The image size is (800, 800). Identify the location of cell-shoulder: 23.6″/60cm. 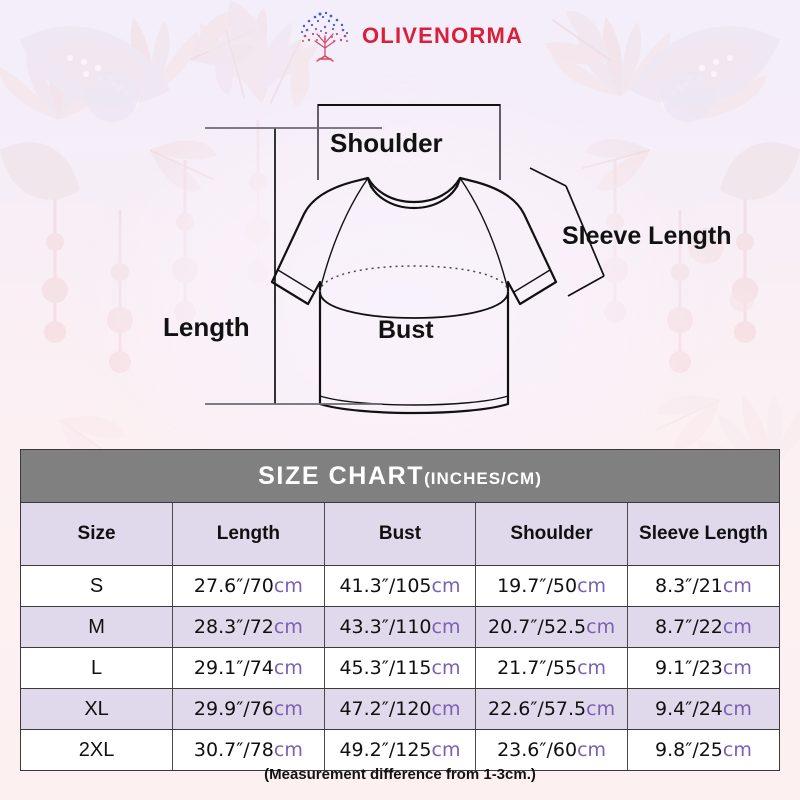
(551, 749).